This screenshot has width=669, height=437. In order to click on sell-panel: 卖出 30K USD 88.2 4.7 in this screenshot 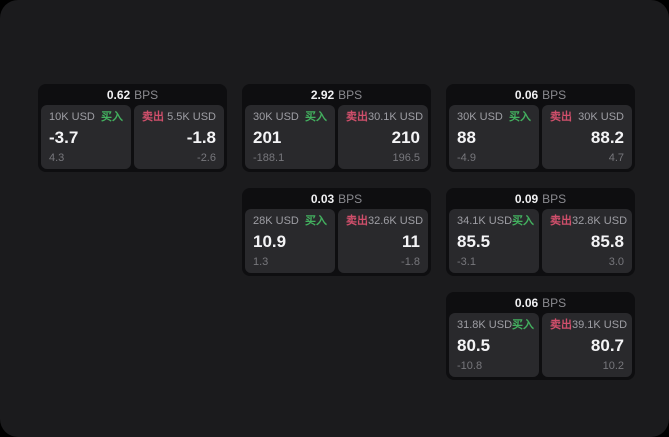, I will do `click(587, 137)`.